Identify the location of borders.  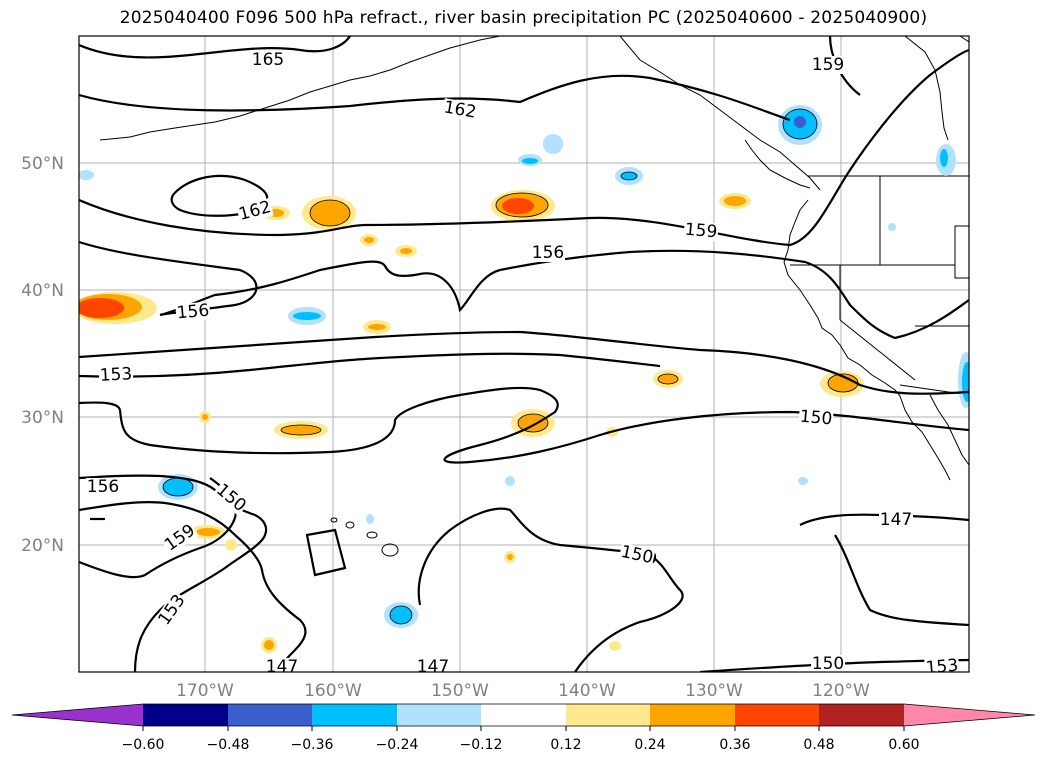
(879, 285).